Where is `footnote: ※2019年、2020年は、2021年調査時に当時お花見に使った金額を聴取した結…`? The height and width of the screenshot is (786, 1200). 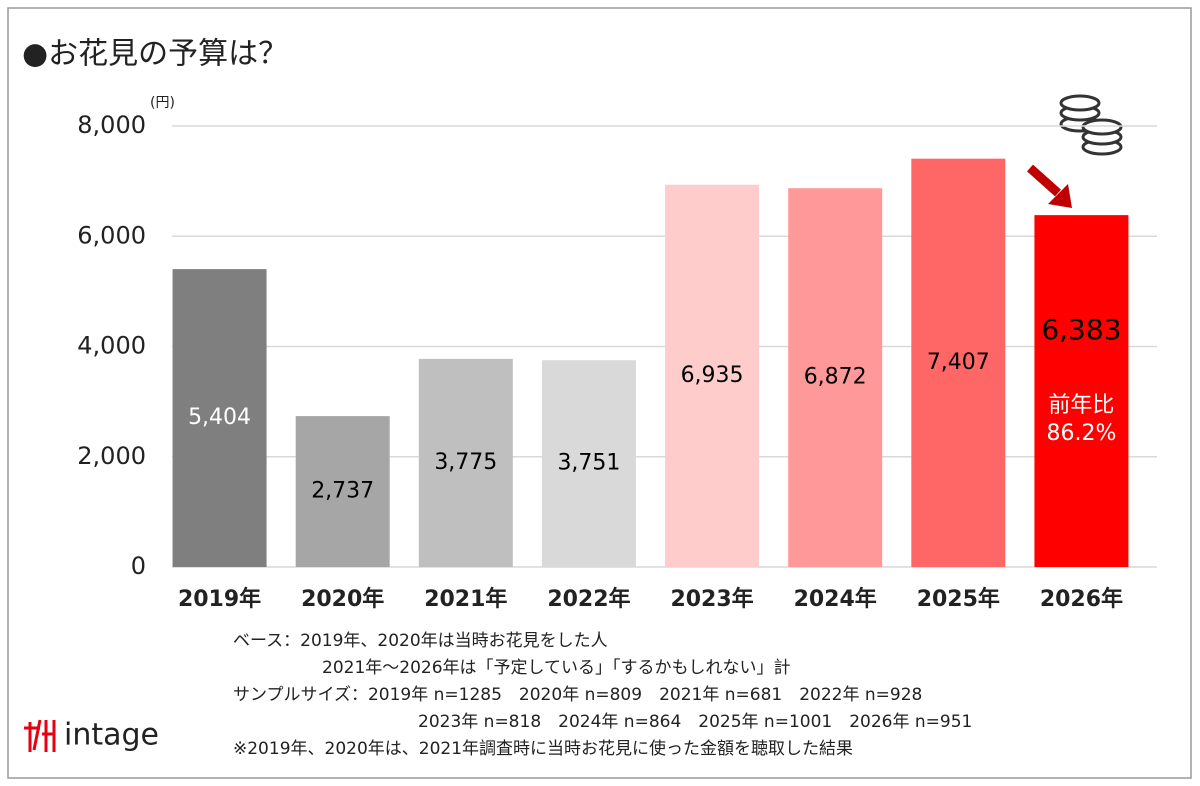
footnote: ※2019年、2020年は、2021年調査時に当時お花見に使った金額を聴取した結… is located at coordinates (543, 748).